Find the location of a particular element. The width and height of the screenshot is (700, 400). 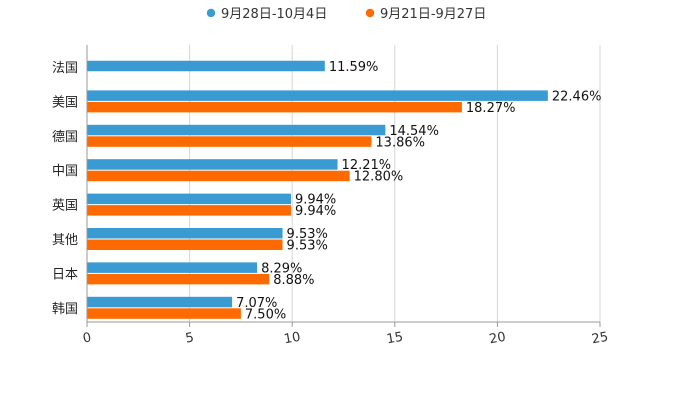

data-label-series1: 7.07% is located at coordinates (256, 303).